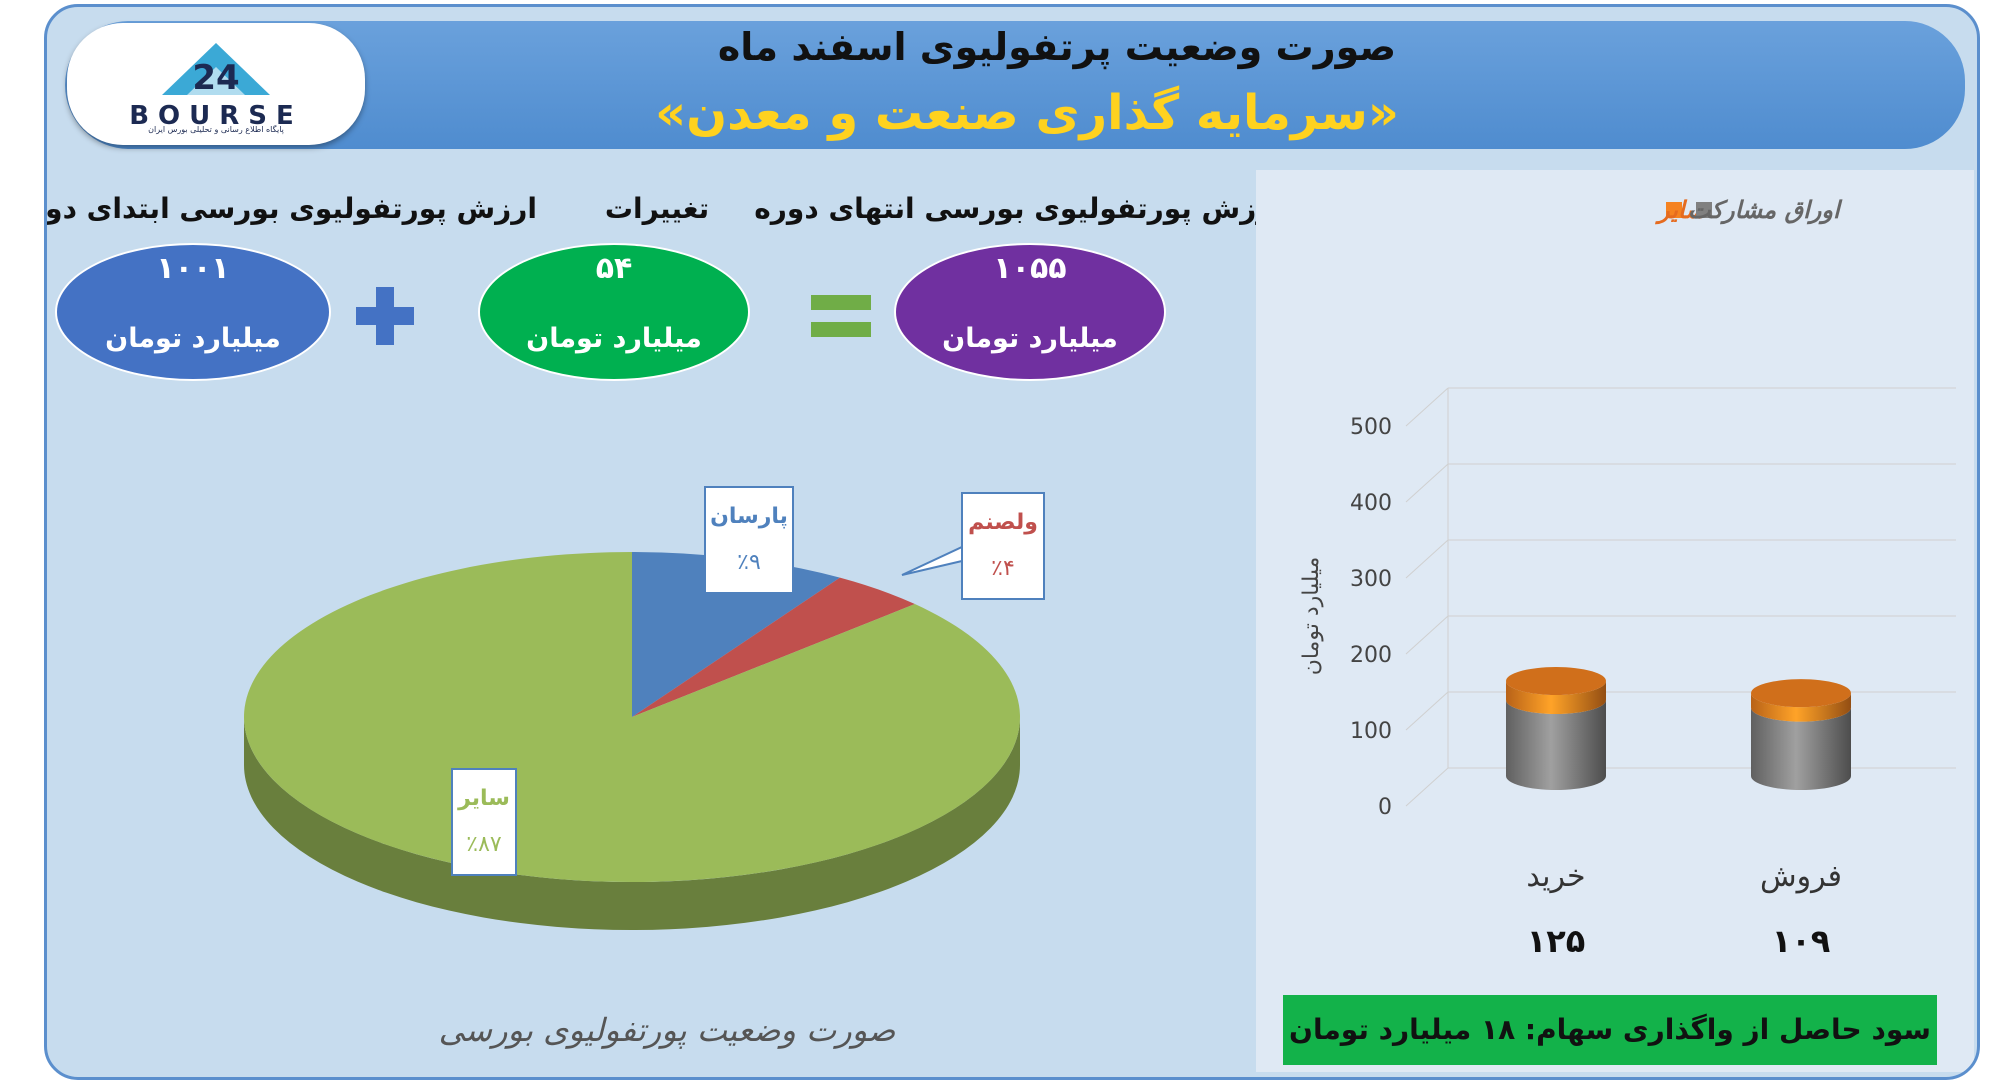 The image size is (2000, 1085). Describe the element at coordinates (1371, 427) in the screenshot. I see `y-tick-label: 500` at that location.